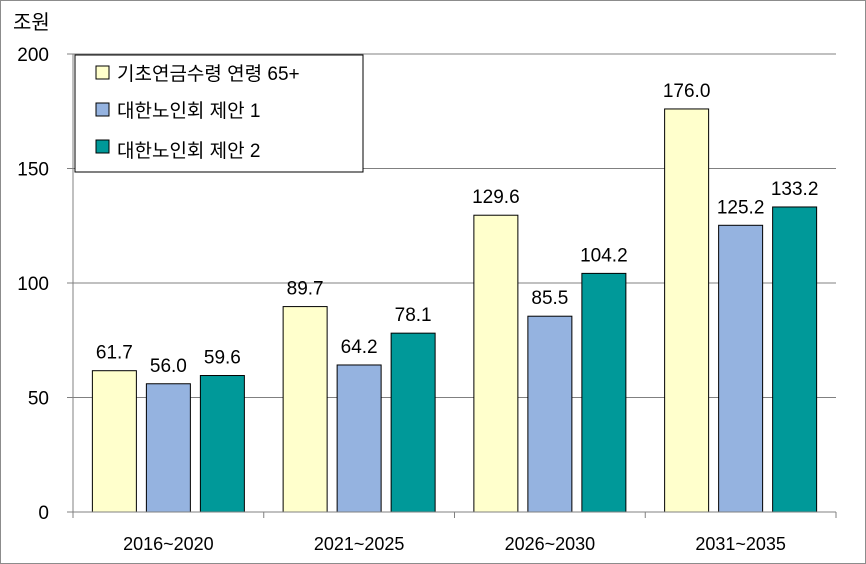 Image resolution: width=866 pixels, height=564 pixels. I want to click on data-label: 59.6, so click(222, 358).